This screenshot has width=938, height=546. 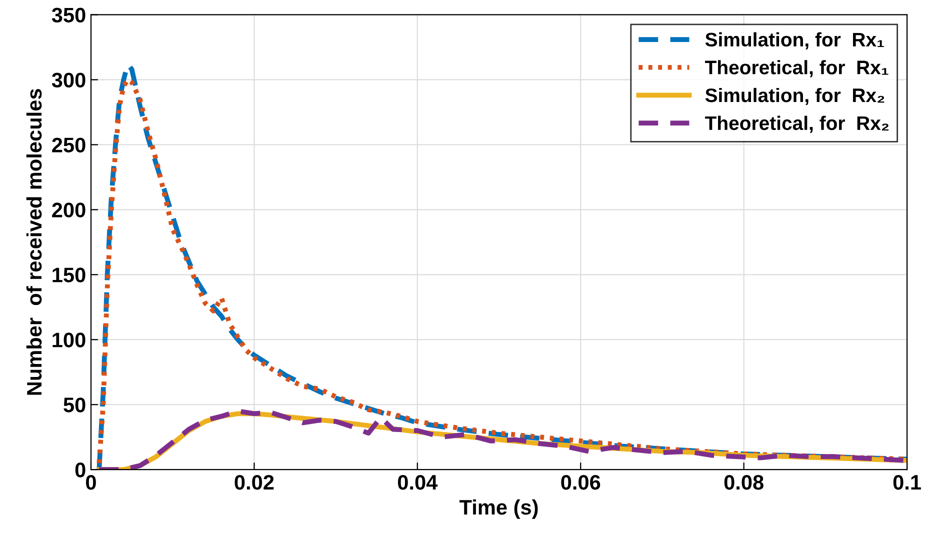 What do you see at coordinates (69, 15) in the screenshot?
I see `y-tick-label: 350` at bounding box center [69, 15].